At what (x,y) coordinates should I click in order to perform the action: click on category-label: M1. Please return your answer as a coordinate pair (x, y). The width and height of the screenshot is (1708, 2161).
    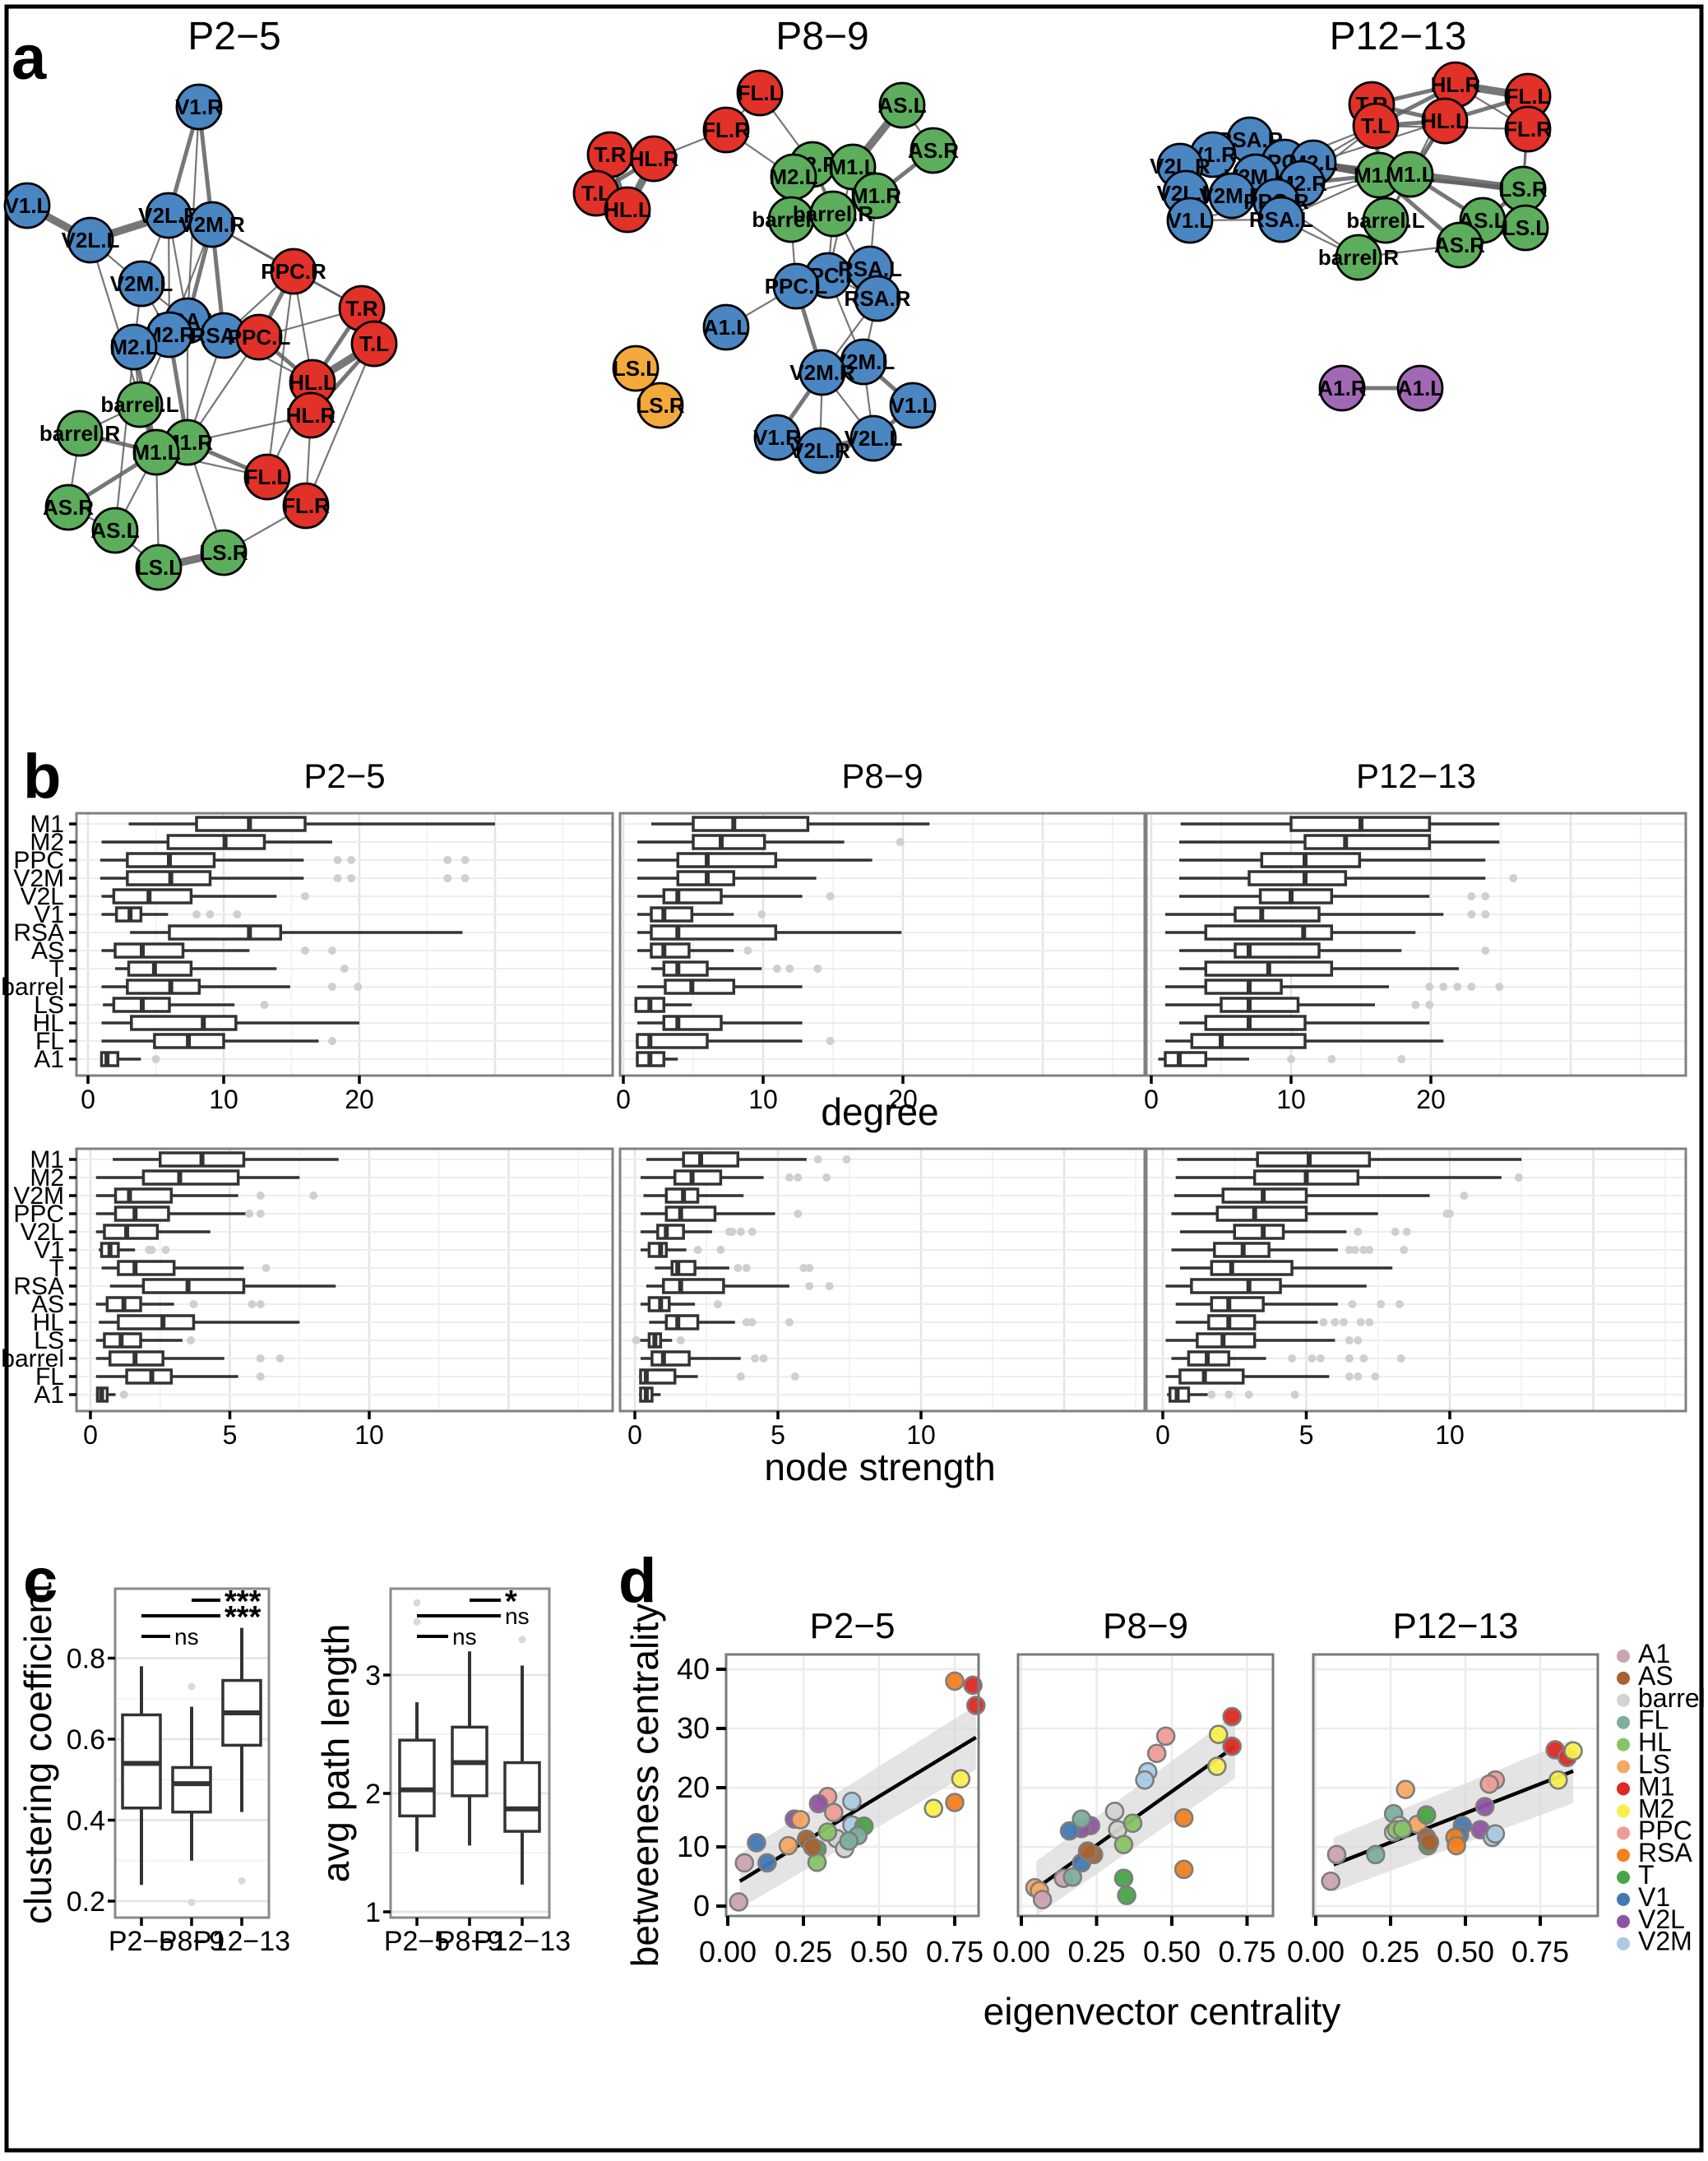
    Looking at the image, I should click on (47, 824).